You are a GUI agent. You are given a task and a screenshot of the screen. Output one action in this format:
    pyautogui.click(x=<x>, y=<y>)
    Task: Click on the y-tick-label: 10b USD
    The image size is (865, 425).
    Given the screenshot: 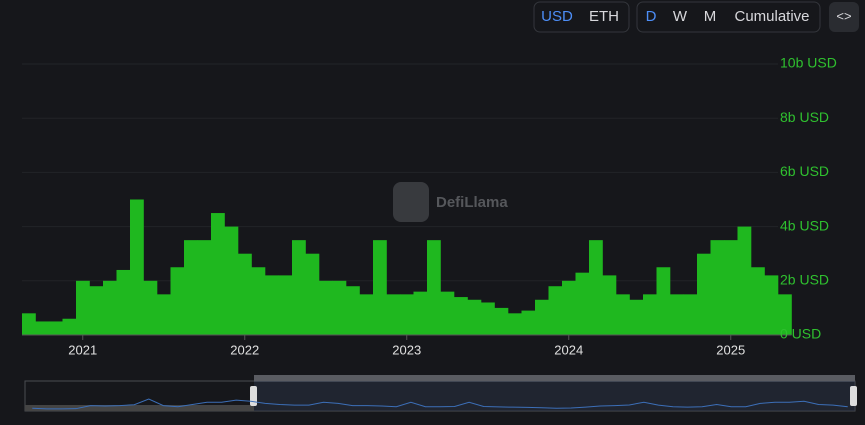 What is the action you would take?
    pyautogui.click(x=808, y=63)
    